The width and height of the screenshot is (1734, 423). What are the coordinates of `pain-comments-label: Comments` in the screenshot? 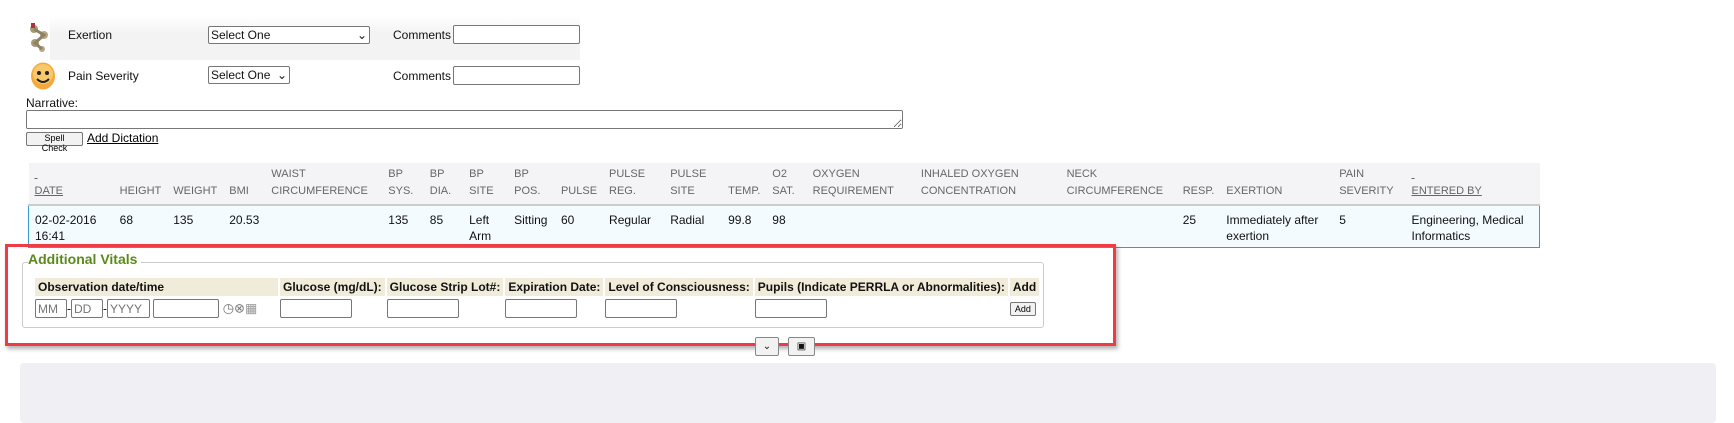 It's located at (422, 76).